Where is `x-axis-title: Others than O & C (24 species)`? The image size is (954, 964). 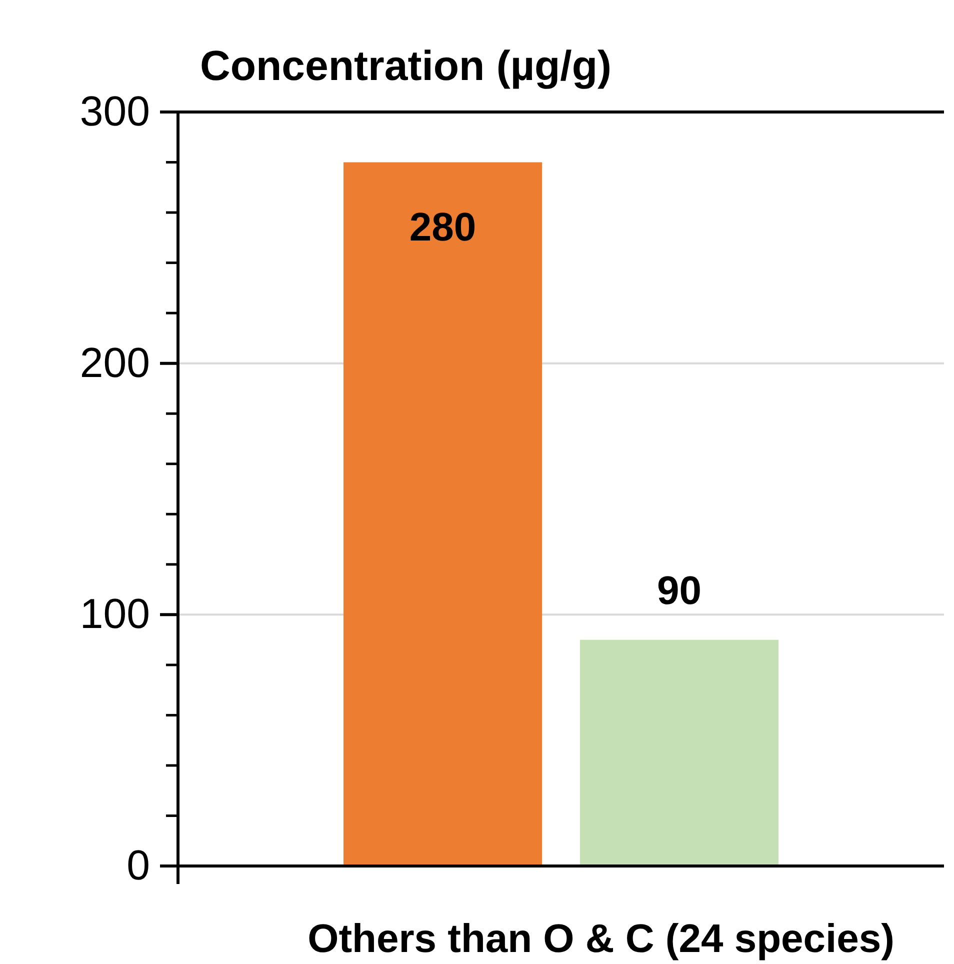
x-axis-title: Others than O & C (24 species) is located at coordinates (601, 939).